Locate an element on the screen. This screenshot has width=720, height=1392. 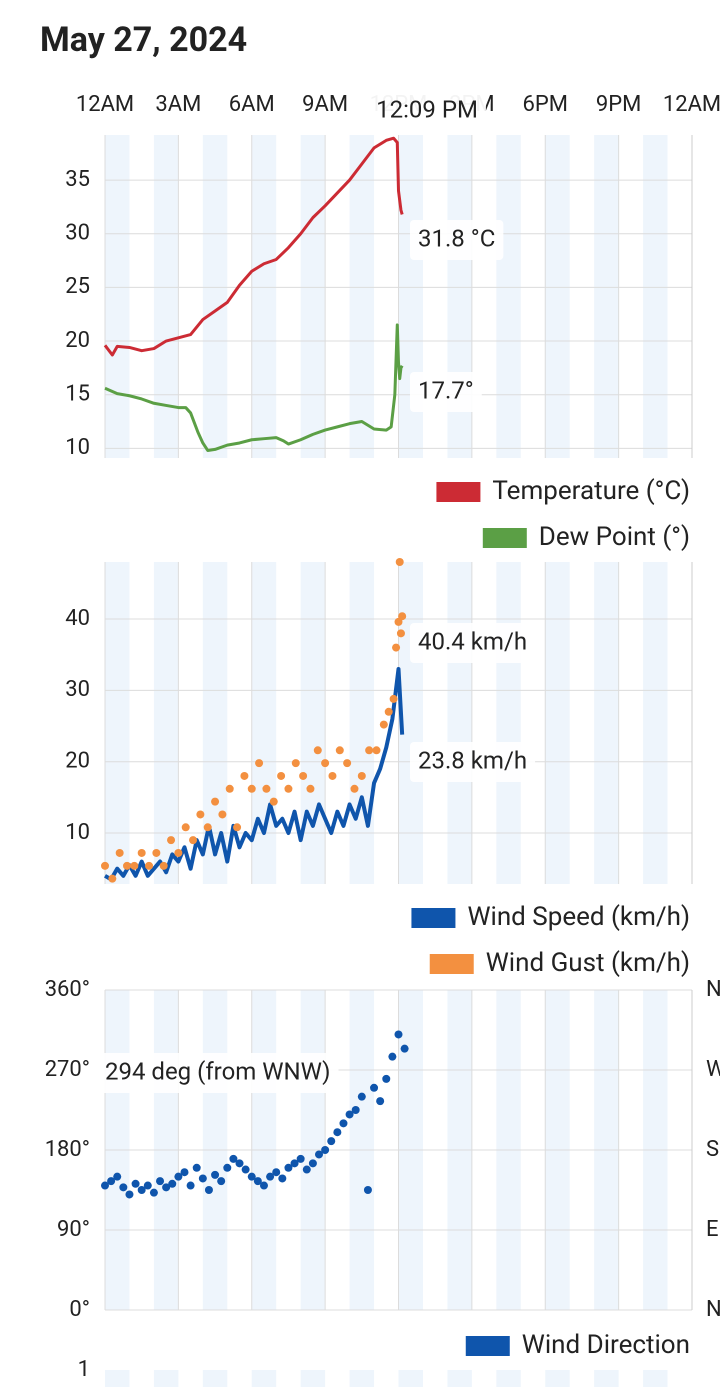
tooltip-bg is located at coordinates (427, 112).